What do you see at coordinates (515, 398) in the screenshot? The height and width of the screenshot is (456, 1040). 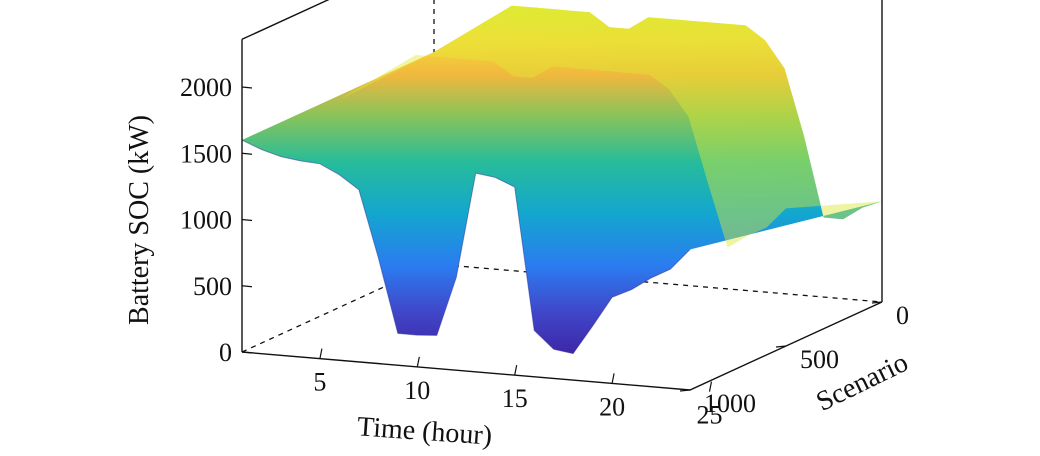 I see `x-tick-label: 15` at bounding box center [515, 398].